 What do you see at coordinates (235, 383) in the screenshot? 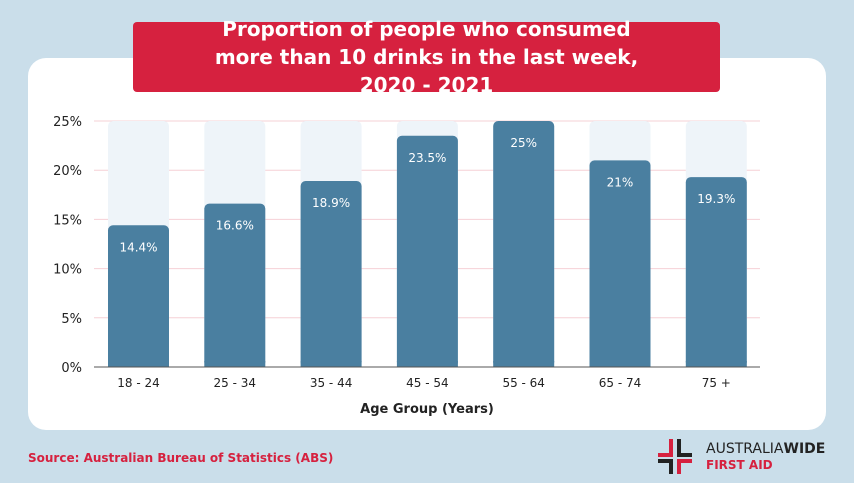
I see `x-tick-label: 25 - 34` at bounding box center [235, 383].